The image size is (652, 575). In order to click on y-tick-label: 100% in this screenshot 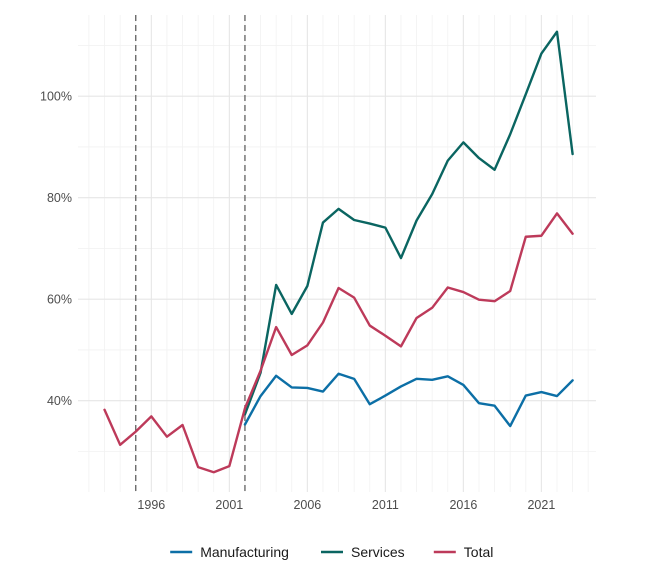, I will do `click(56, 97)`.